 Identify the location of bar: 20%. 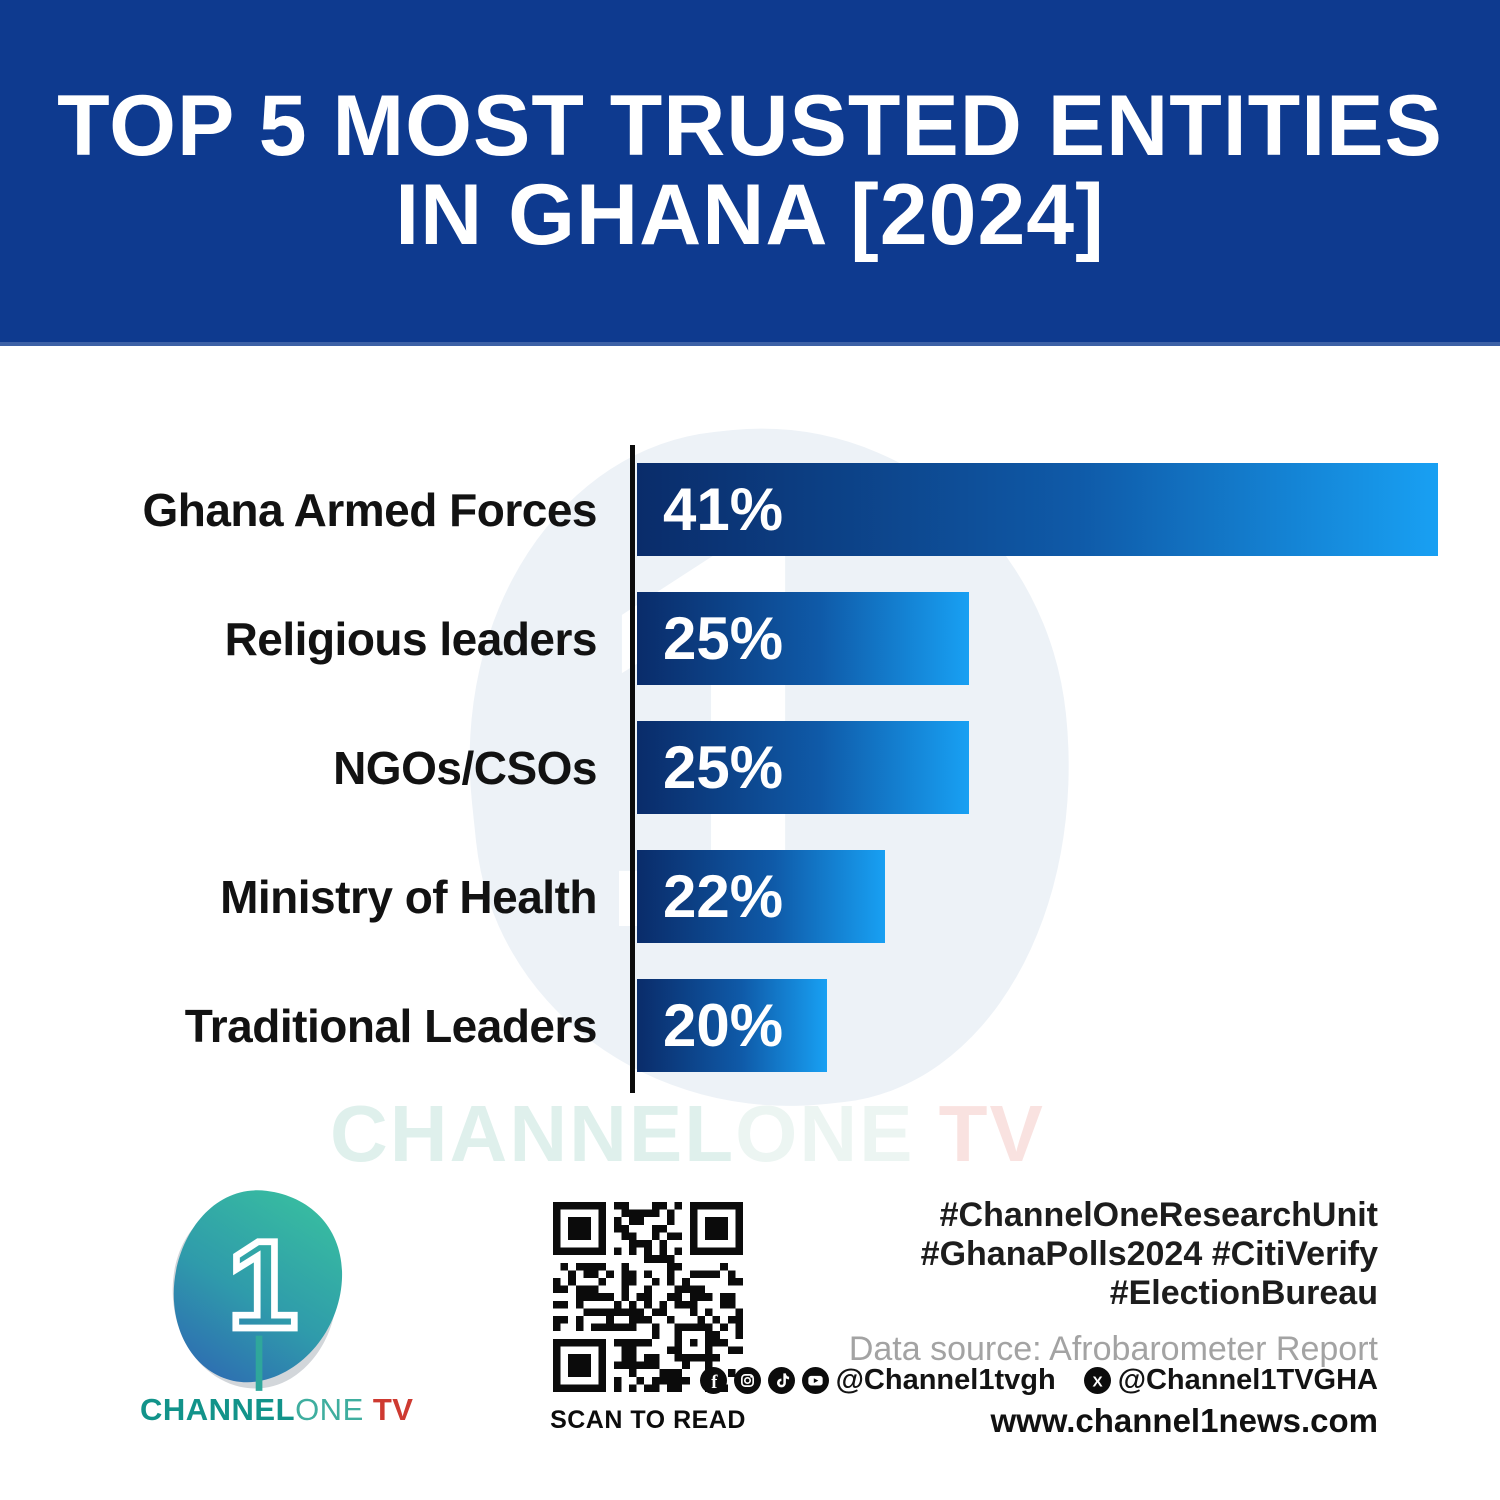
(732, 1025).